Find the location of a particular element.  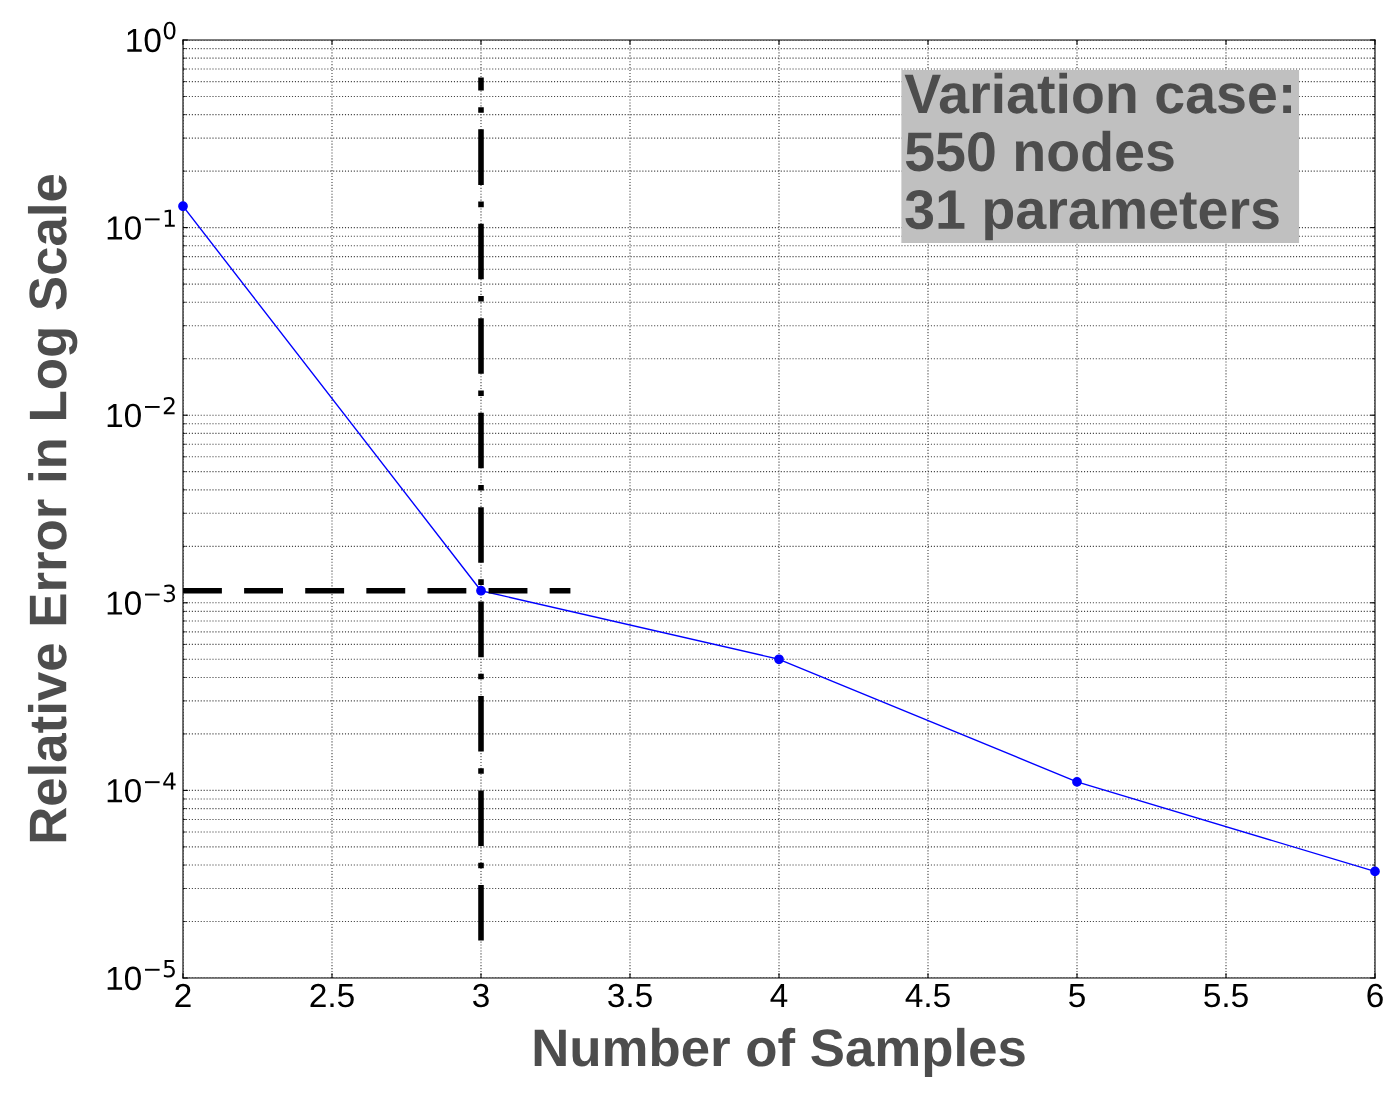

x-tick-label: 4.5 is located at coordinates (927, 996).